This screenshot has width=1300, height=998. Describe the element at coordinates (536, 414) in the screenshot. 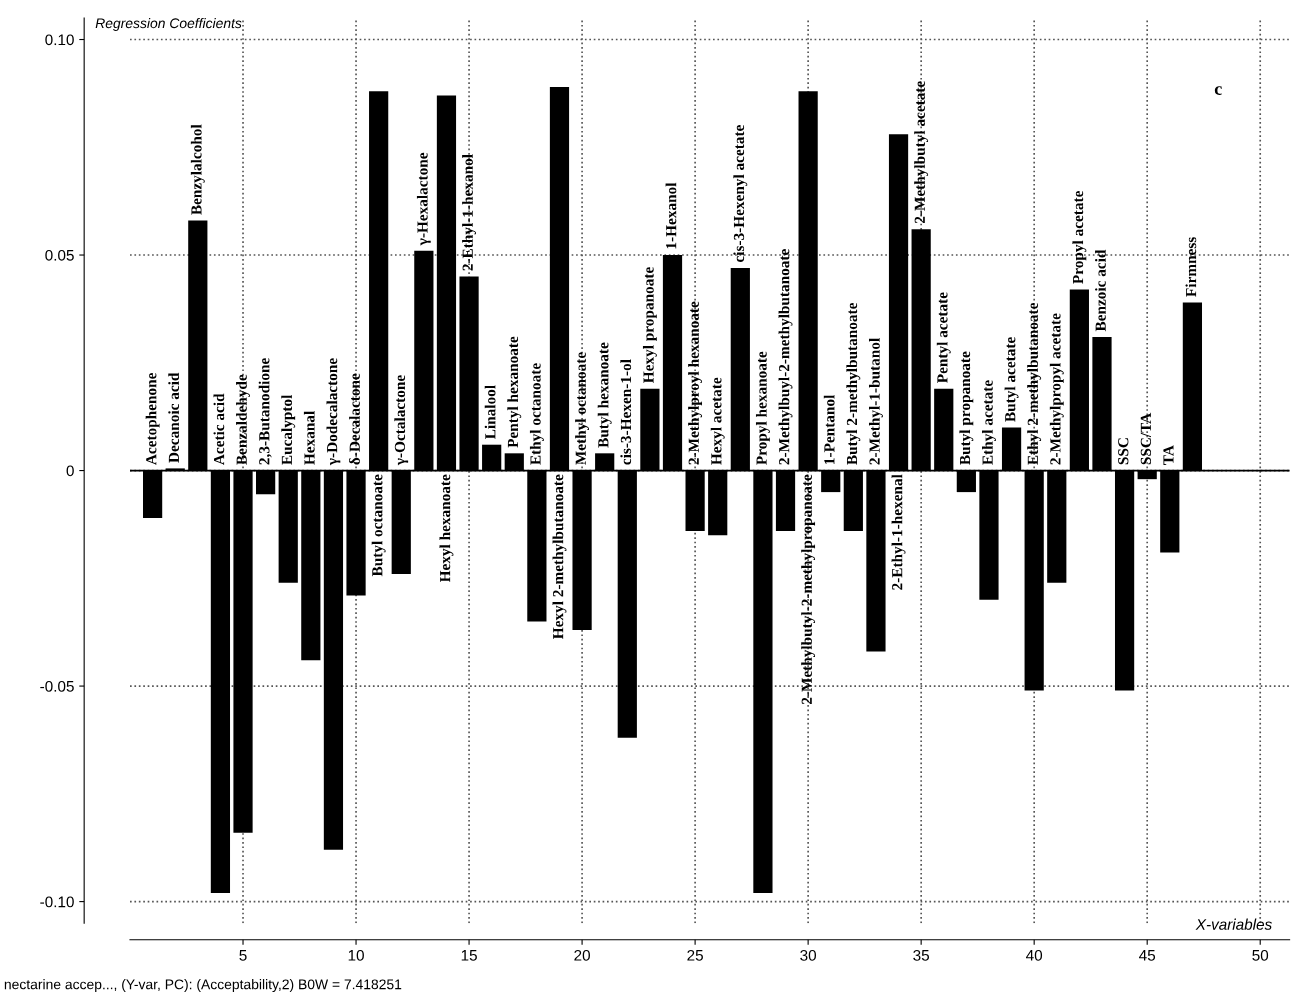

I see `annotation: Ethyl octanoate` at that location.